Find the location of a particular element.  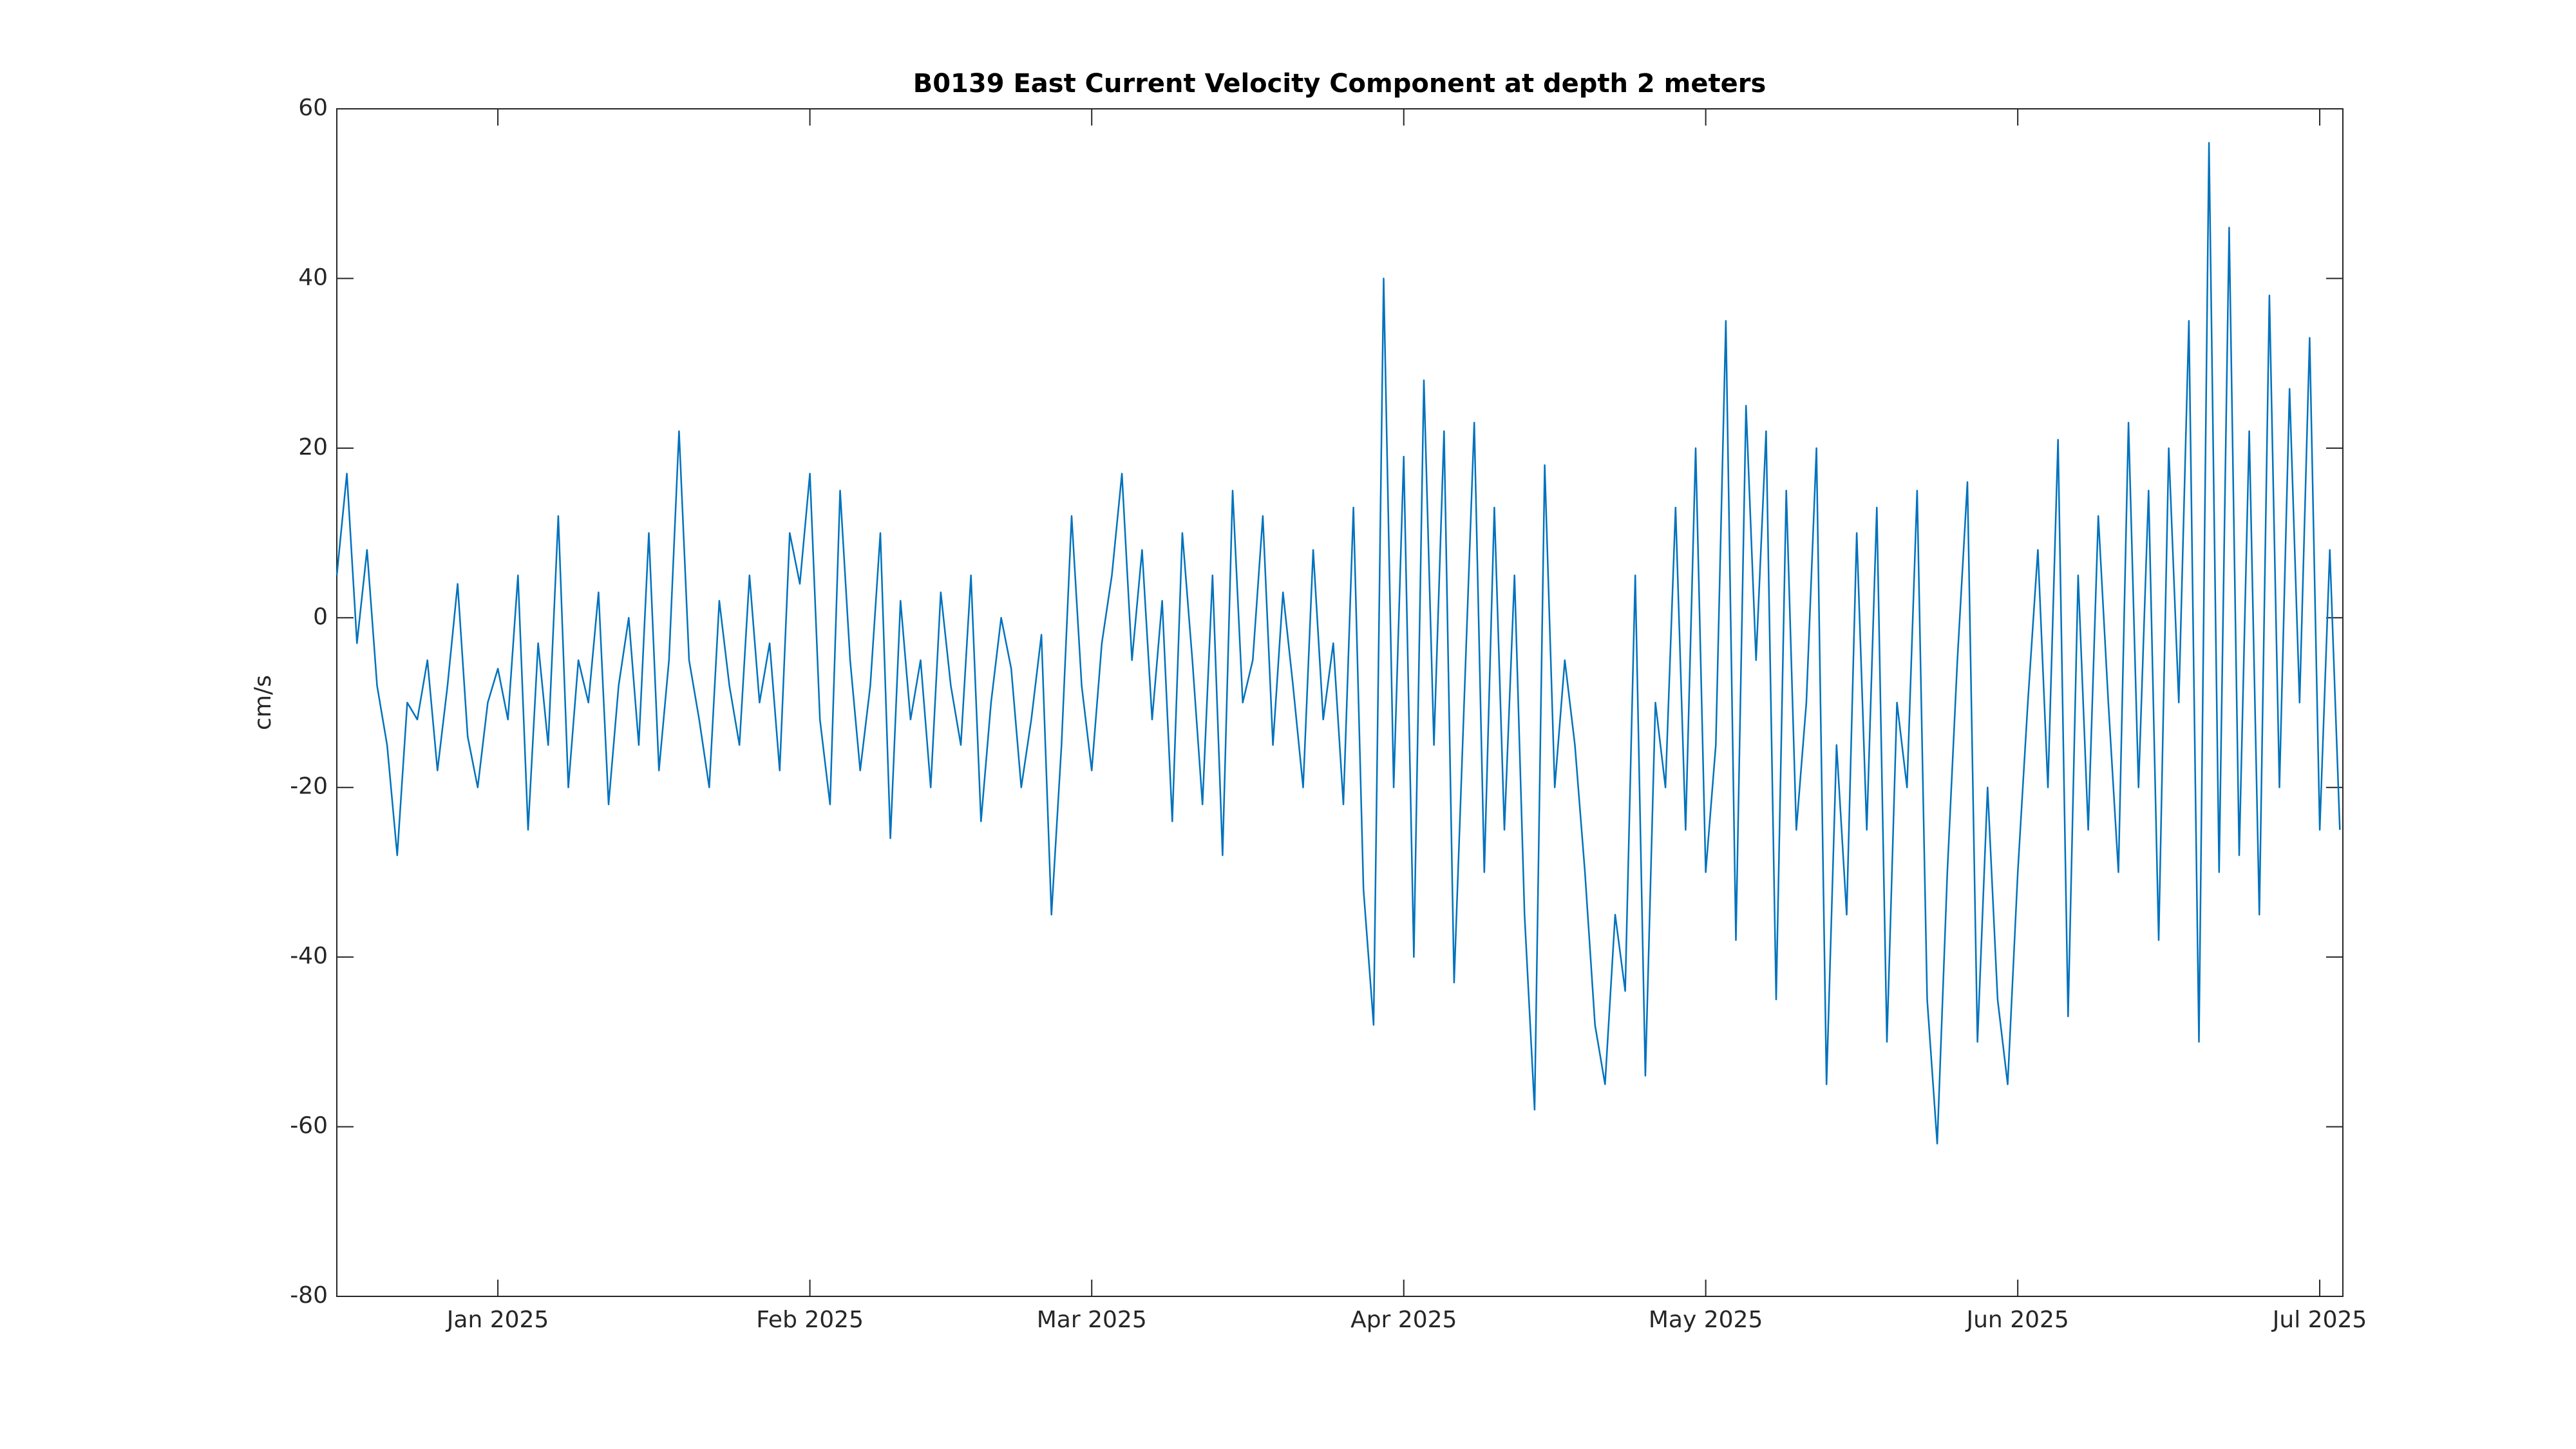

y-tick-label: -20 is located at coordinates (309, 786).